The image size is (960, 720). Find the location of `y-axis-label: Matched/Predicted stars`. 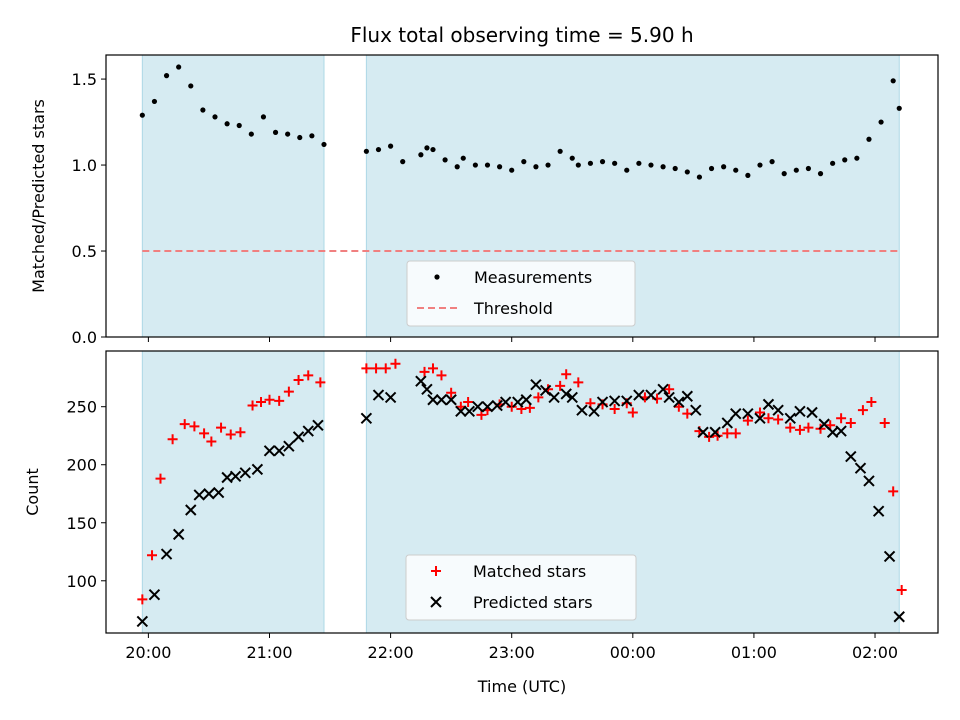

y-axis-label: Matched/Predicted stars is located at coordinates (38, 196).